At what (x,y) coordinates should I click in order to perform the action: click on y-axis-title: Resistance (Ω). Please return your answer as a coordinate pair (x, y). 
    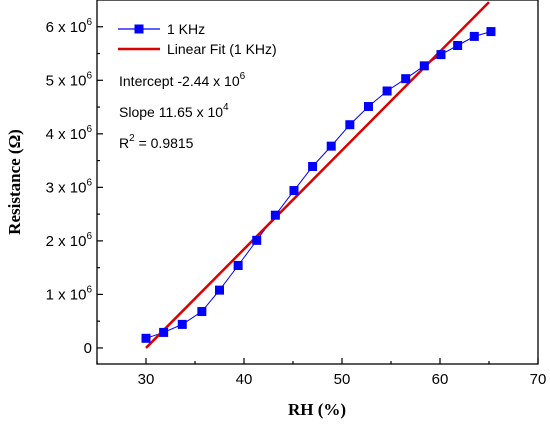
    Looking at the image, I should click on (14, 182).